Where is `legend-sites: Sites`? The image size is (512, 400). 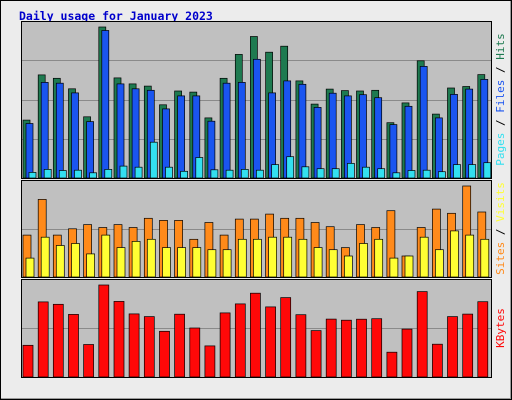
legend-sites: Sites is located at coordinates (500, 258).